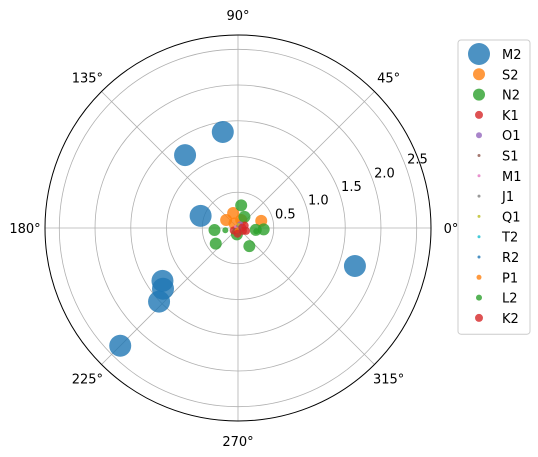 Image resolution: width=538 pixels, height=457 pixels. Describe the element at coordinates (318, 201) in the screenshot. I see `r-tick-label-1: 1.0` at that location.